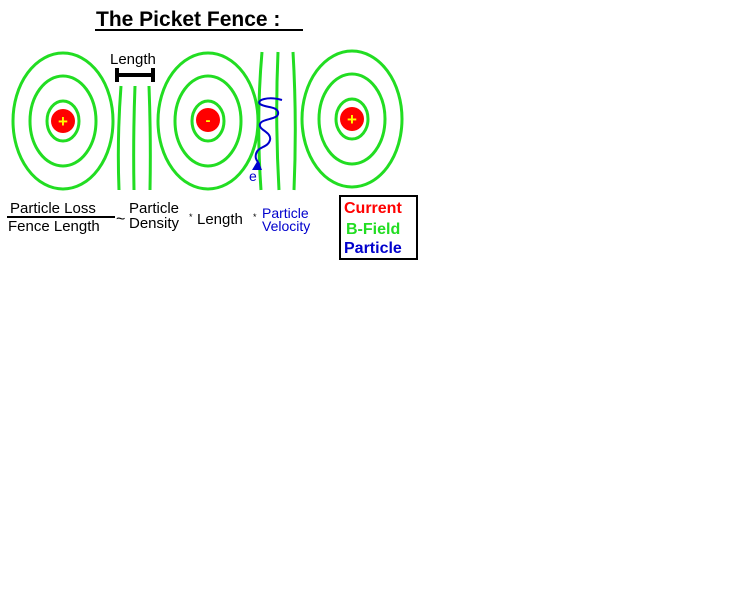 The image size is (755, 609). I want to click on length-marker-label: Length, so click(133, 59).